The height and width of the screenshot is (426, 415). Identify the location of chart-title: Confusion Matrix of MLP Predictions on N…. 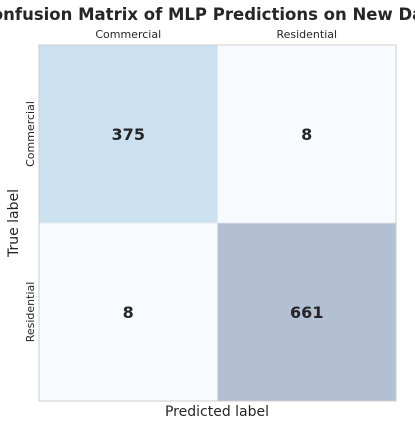
(207, 14).